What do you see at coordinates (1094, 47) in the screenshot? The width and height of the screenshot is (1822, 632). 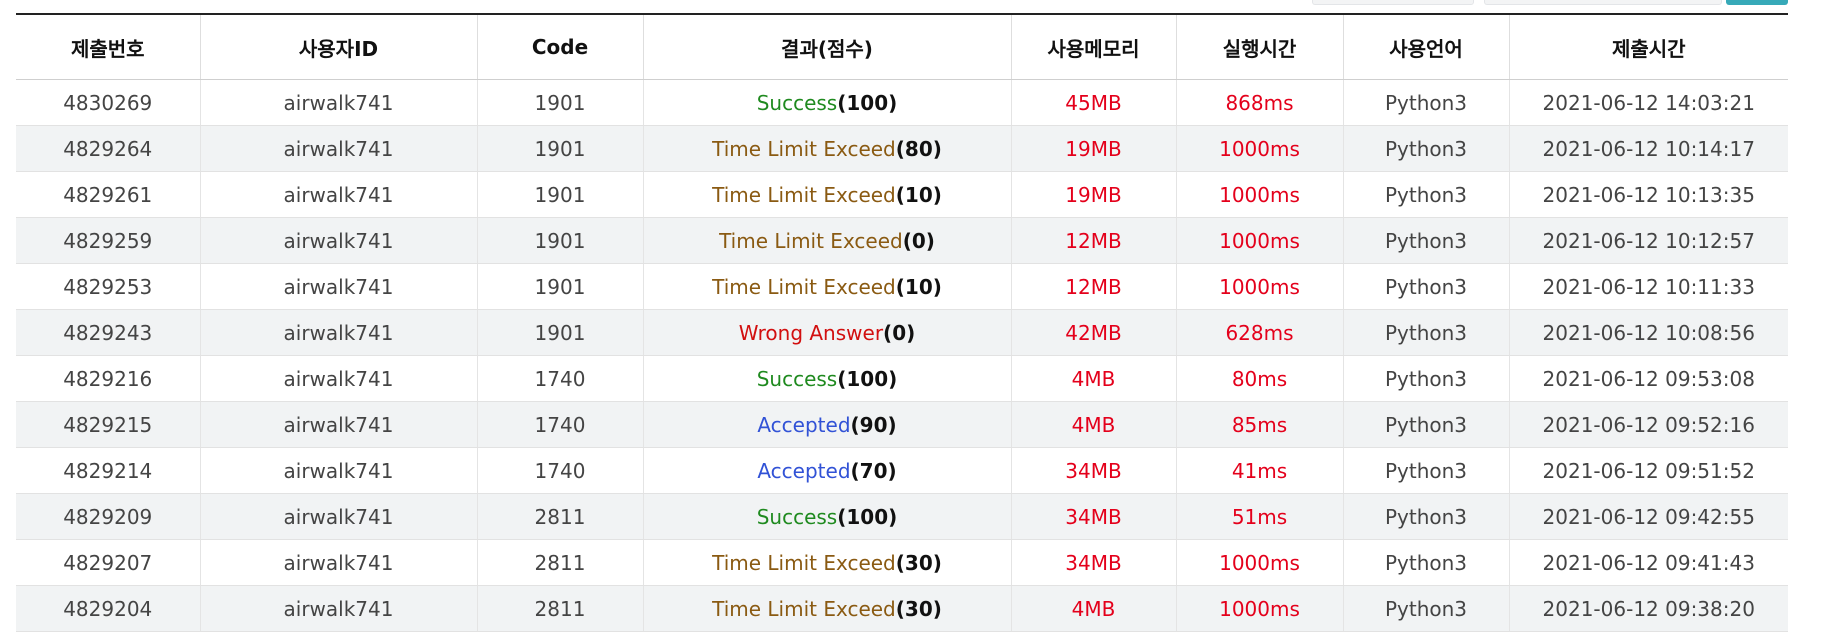 I see `header-memory: 사용메모리` at bounding box center [1094, 47].